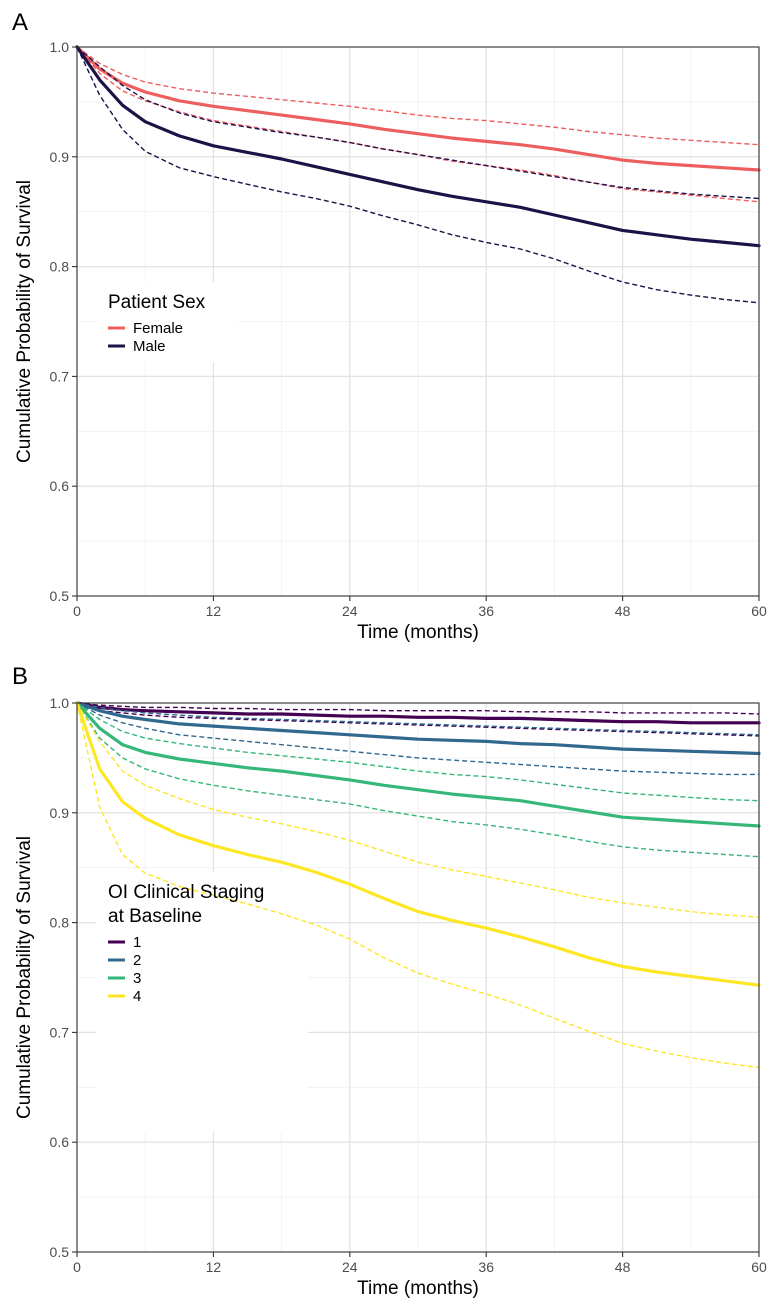 This screenshot has width=772, height=1308. What do you see at coordinates (20, 676) in the screenshot?
I see `panel-label-b: B` at bounding box center [20, 676].